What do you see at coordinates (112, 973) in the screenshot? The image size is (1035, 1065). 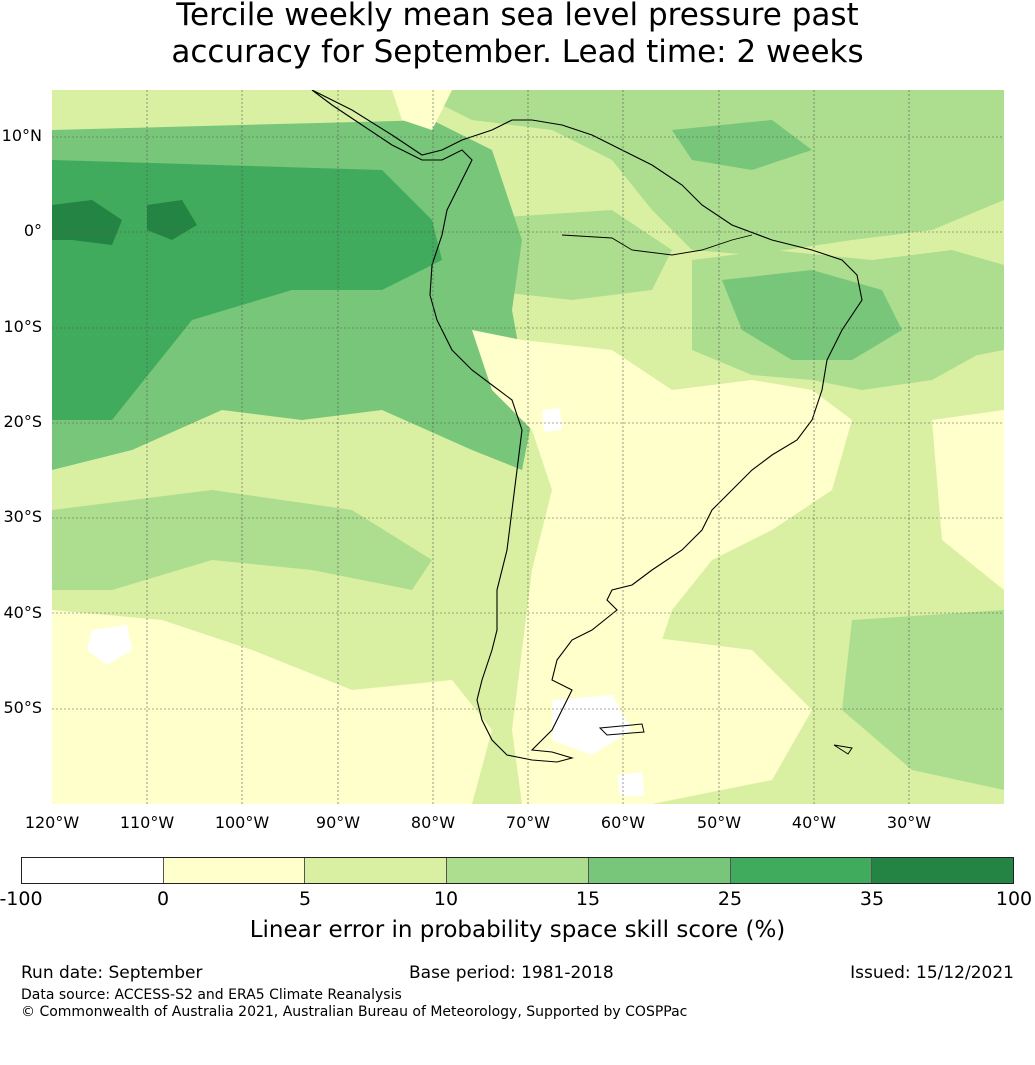 I see `run-date: Run date: September` at bounding box center [112, 973].